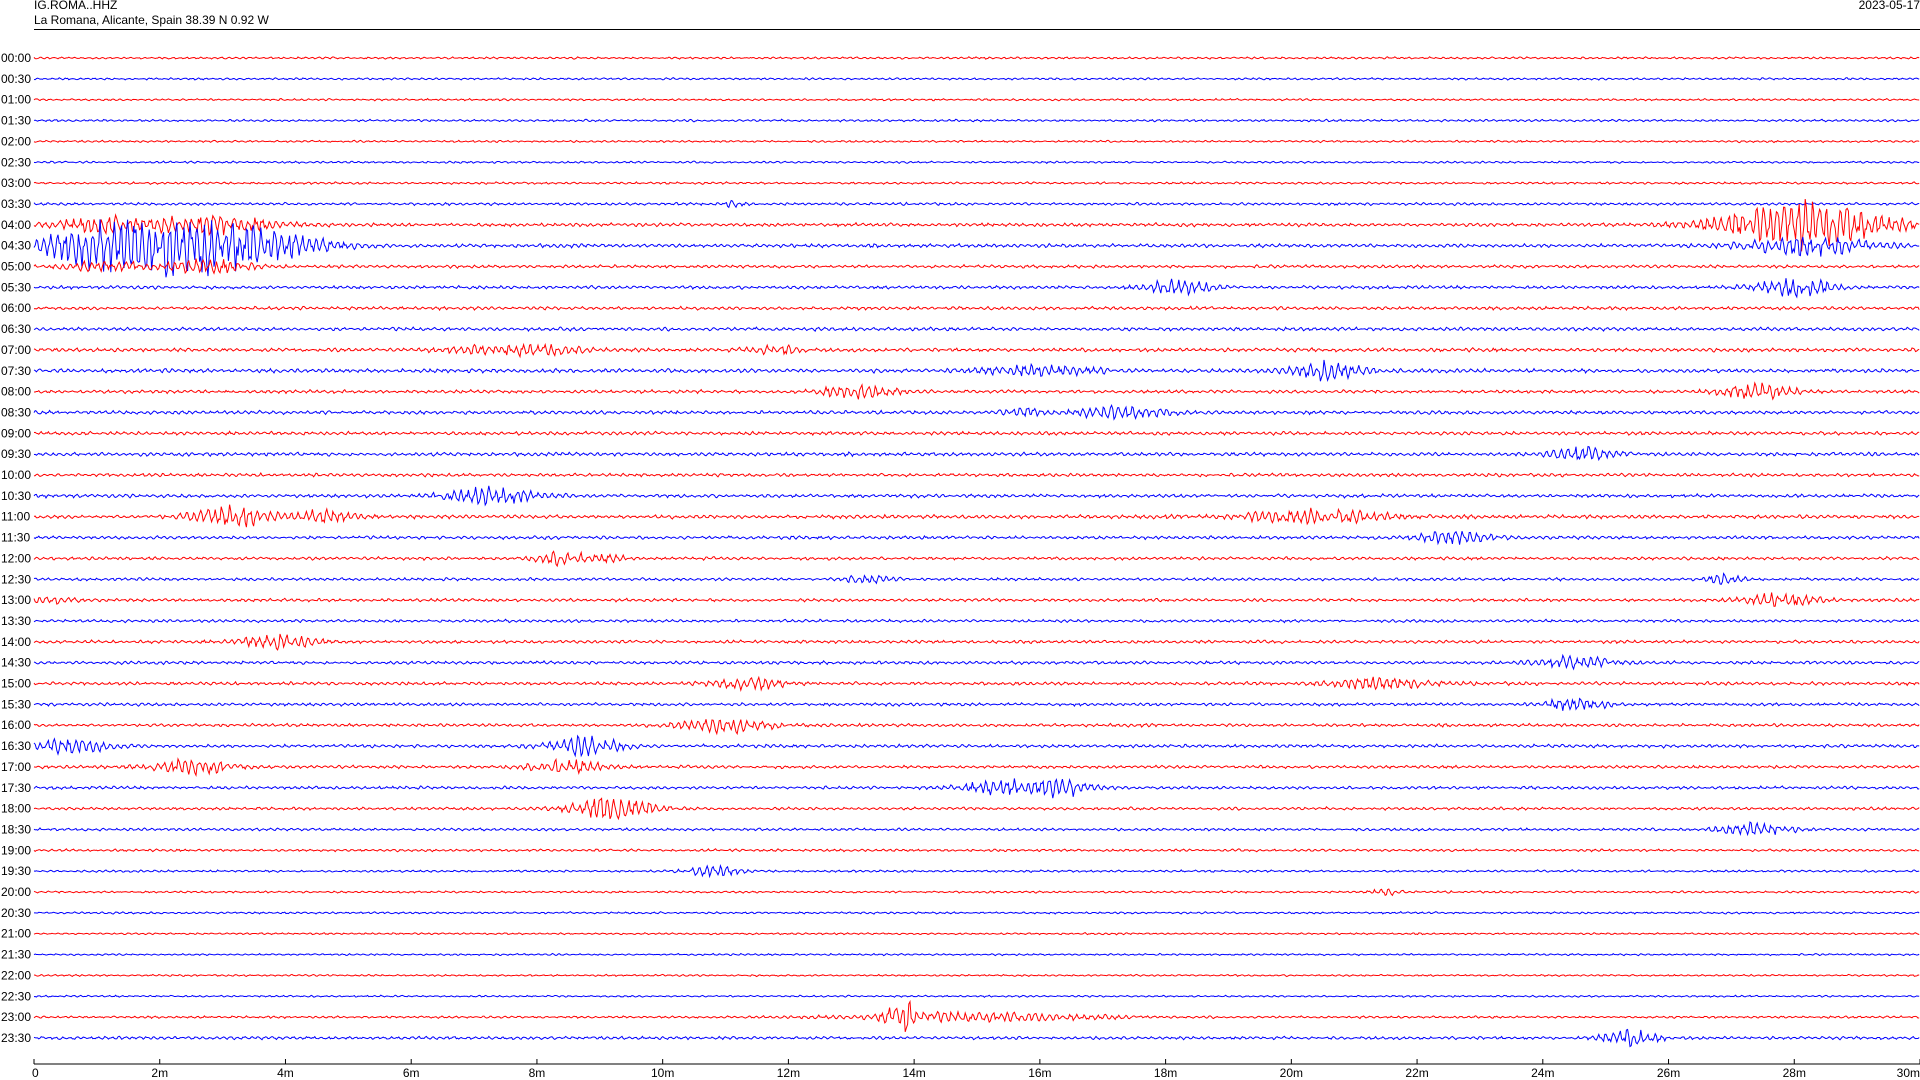 This screenshot has height=1080, width=1920. Describe the element at coordinates (16, 725) in the screenshot. I see `row-time-label: 16:00` at that location.